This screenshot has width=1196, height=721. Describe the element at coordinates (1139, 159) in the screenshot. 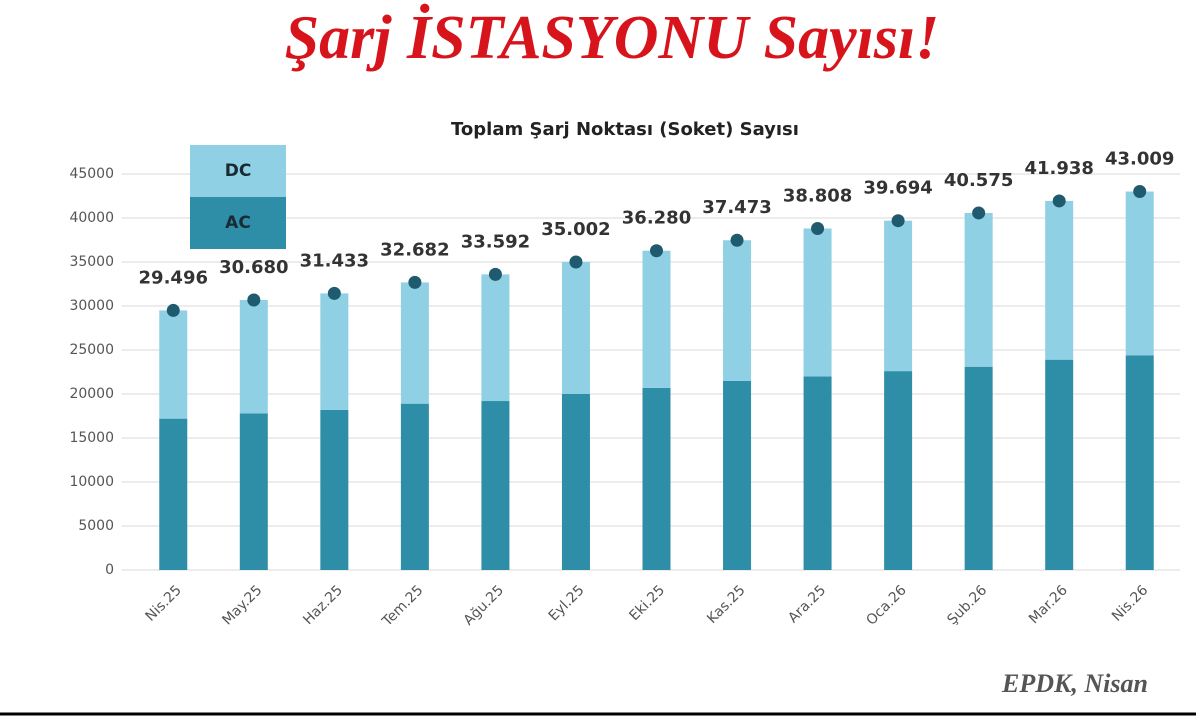

I see `total-label: 43.009` at that location.